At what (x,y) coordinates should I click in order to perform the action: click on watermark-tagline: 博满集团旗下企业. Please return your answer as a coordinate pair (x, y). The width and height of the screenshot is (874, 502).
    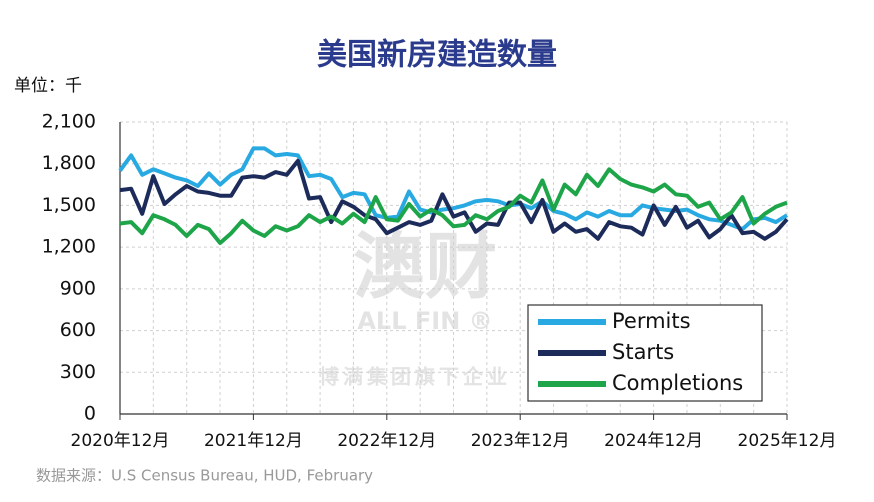
    Looking at the image, I should click on (415, 377).